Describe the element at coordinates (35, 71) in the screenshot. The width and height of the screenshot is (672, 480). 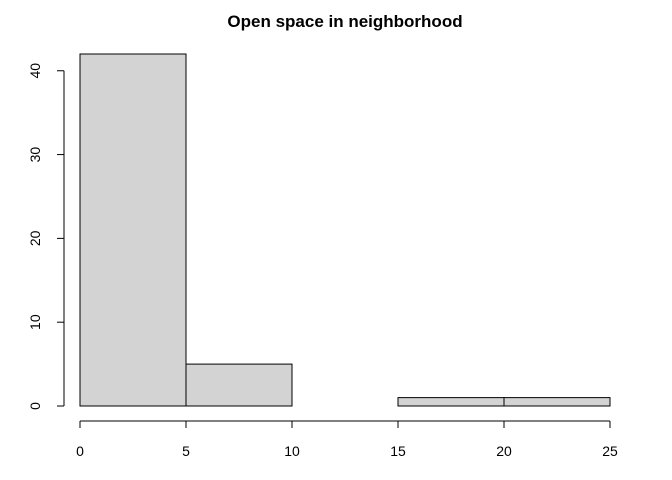
I see `y-tick-label: 40` at that location.